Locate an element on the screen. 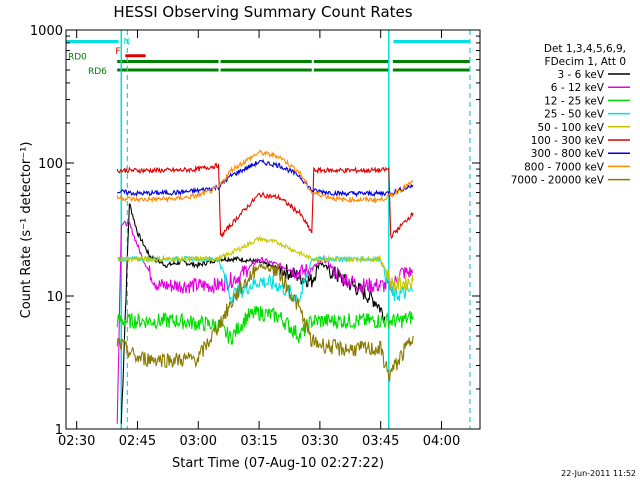 The image size is (640, 480). x-tick-label: 04:00 is located at coordinates (441, 441).